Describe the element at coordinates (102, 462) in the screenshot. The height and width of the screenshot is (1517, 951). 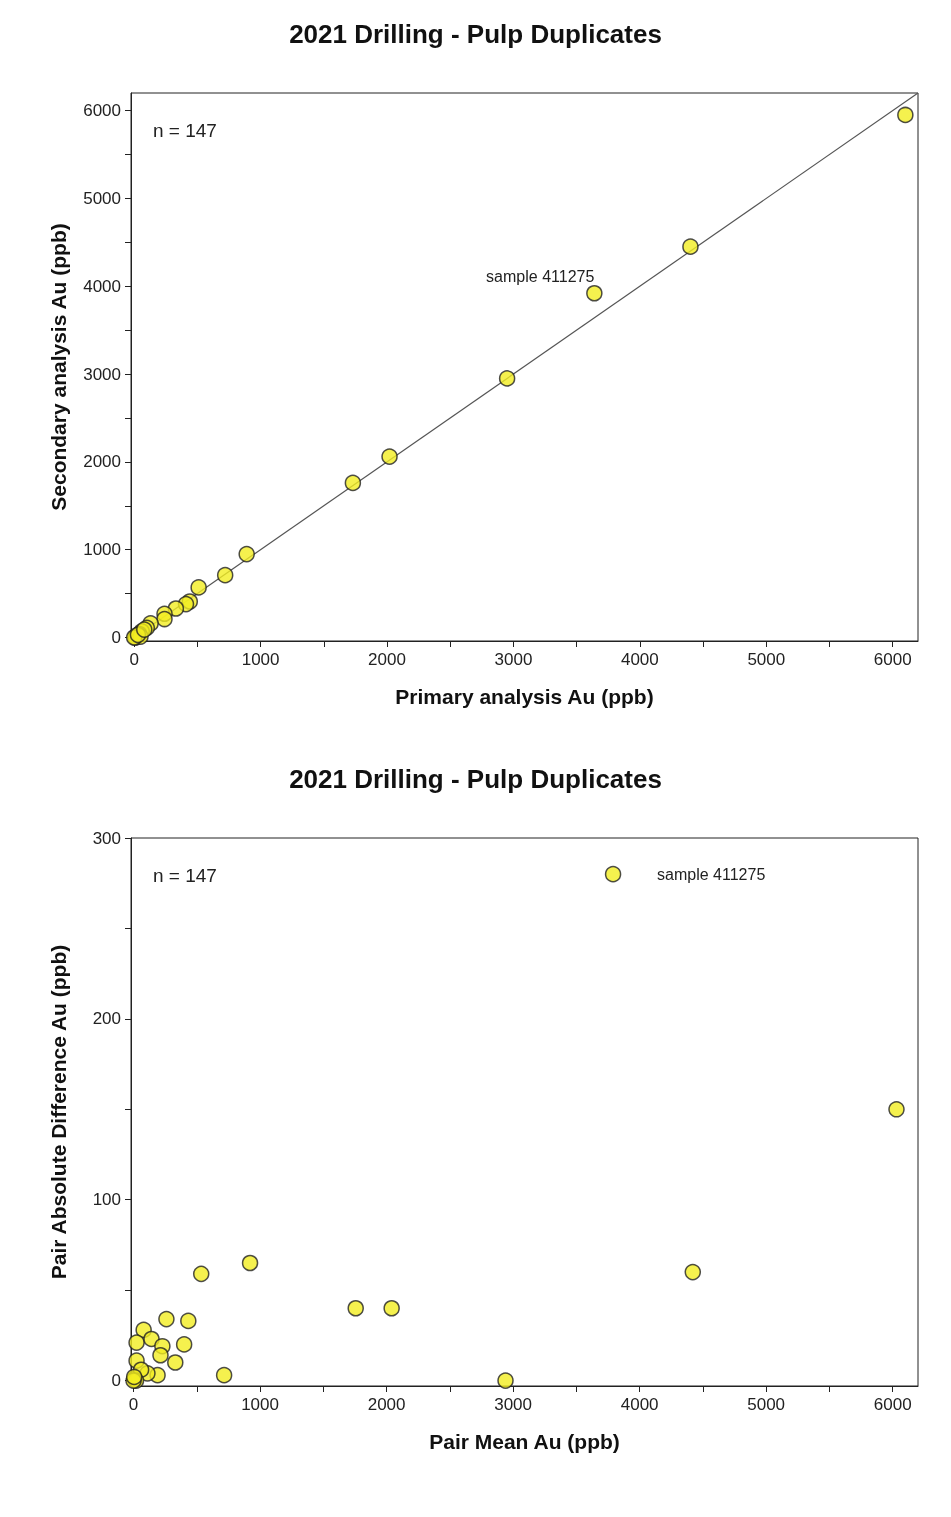
I see `y-tick-label: 2000` at that location.